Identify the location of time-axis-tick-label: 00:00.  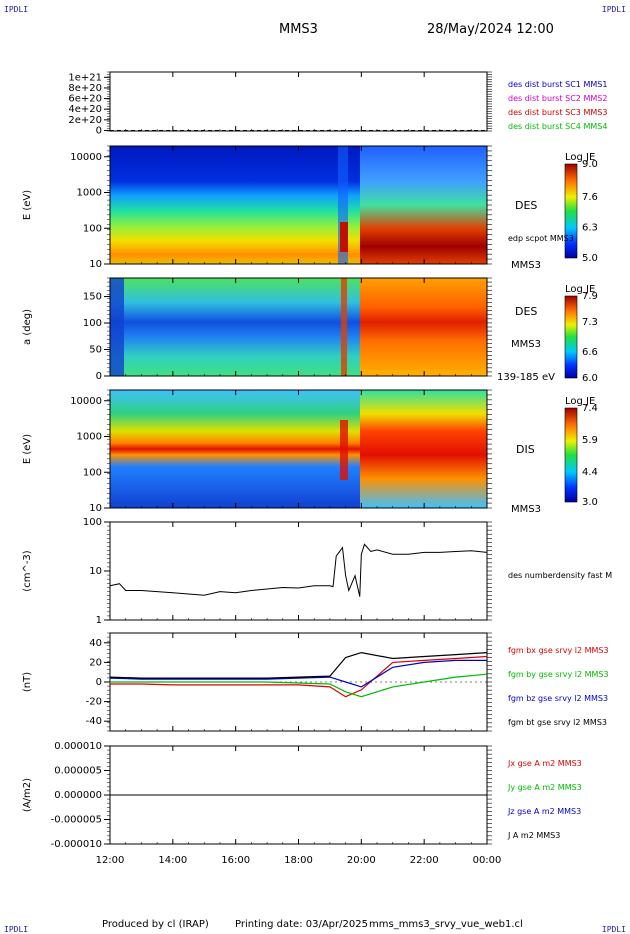
(487, 860).